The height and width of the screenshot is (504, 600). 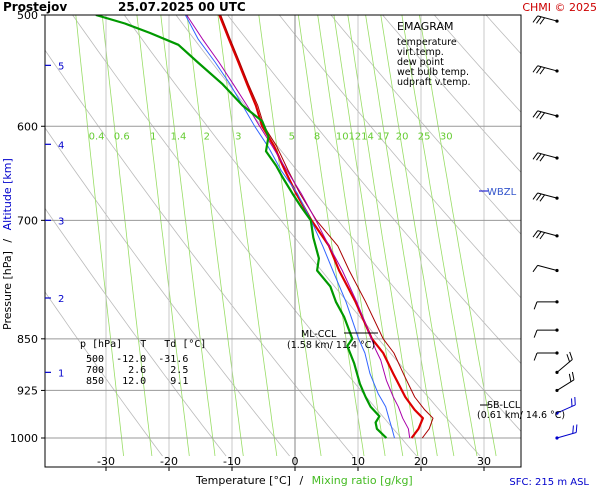 I want to click on xlabel-mixing-ratio: Mixing ratio [g/kg], so click(x=362, y=480).